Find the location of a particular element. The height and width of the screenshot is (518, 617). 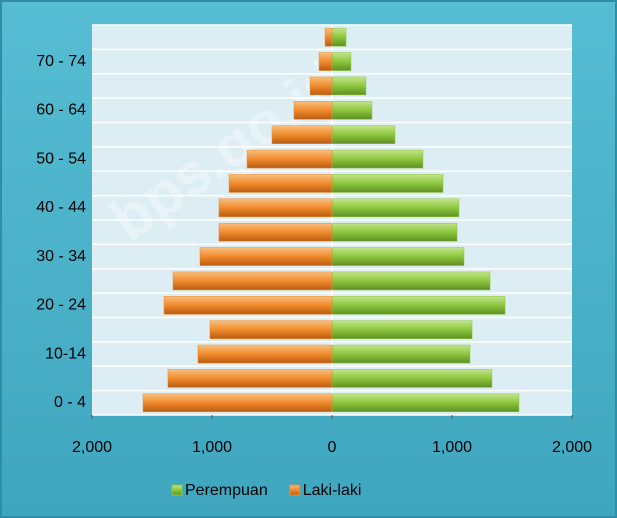

y-tick-label: 50 - 54 is located at coordinates (61, 158).